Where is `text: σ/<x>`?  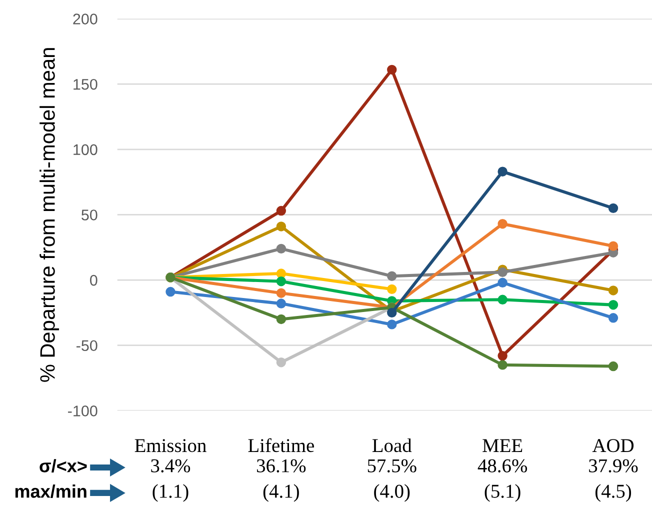
text: σ/<x> is located at coordinates (63, 466).